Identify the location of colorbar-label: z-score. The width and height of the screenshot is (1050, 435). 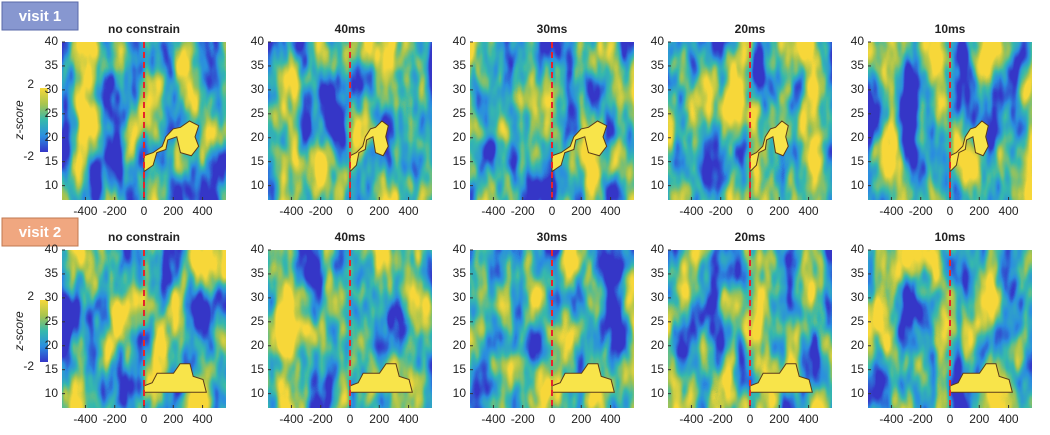
(19, 120).